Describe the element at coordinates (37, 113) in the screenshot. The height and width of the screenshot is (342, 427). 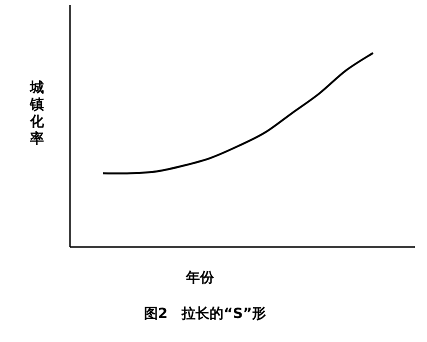
I see `y-axis-title: 城镇化率` at that location.